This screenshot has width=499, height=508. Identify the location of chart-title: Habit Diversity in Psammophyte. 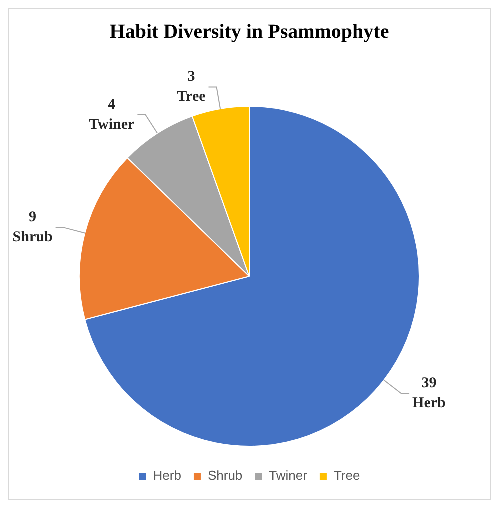
(250, 32).